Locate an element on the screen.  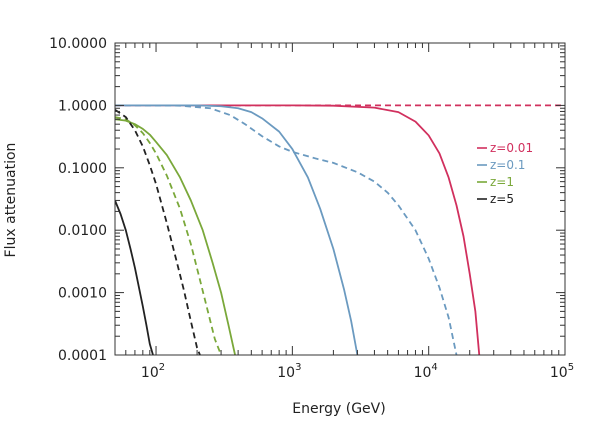
y-tick-label: 0.1000 is located at coordinates (82, 169).